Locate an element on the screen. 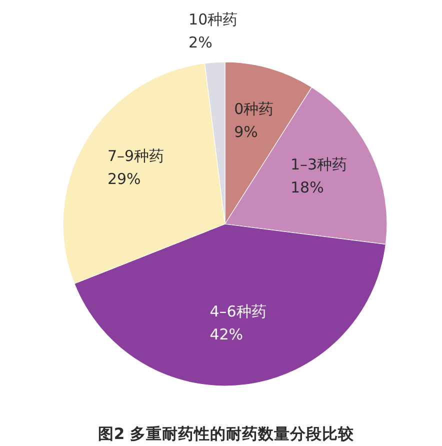 Image resolution: width=442 pixels, height=446 pixels. slice-label: 1–3种药 is located at coordinates (319, 165).